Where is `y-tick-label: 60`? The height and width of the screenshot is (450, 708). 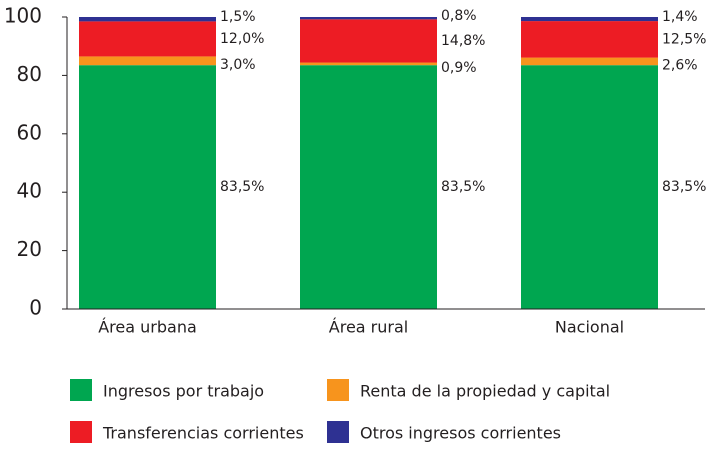
y-tick-label: 60 is located at coordinates (29, 132).